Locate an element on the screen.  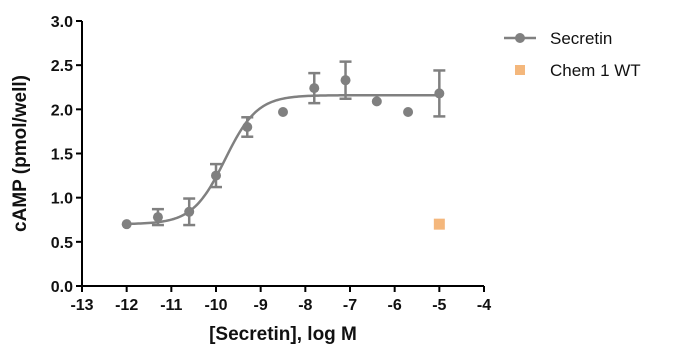
x-axis-ticks: -13 -12 -11 -10 -9 -8 -7 -6 -5 -4 is located at coordinates (280, 300).